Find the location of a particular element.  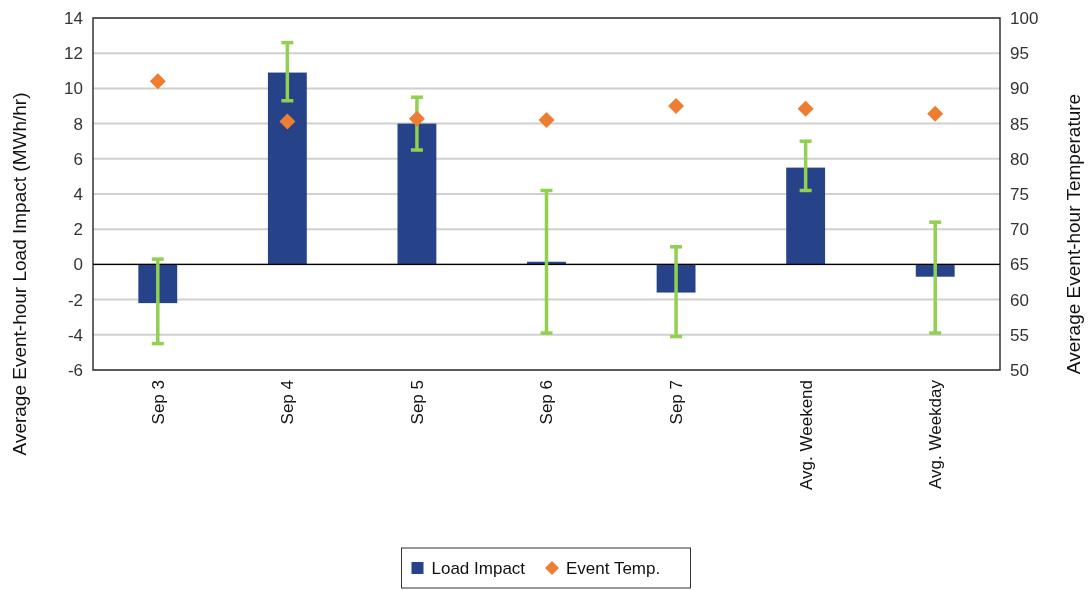

y2-axis-title: Average Event-hour Temperature is located at coordinates (1073, 234).